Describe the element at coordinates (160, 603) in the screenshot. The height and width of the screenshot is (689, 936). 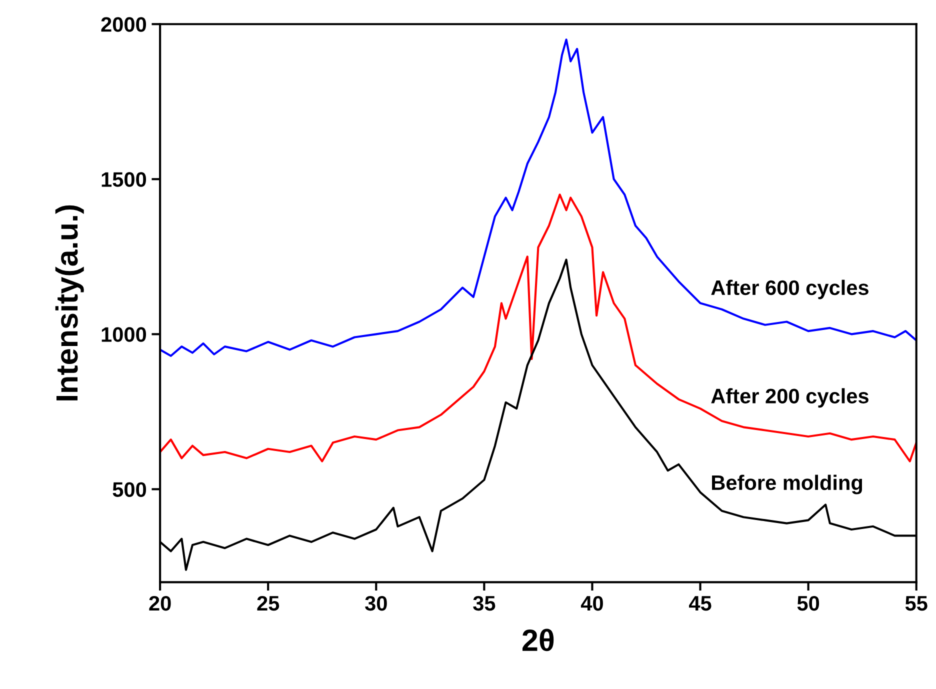
I see `x-tick-label: 20` at that location.